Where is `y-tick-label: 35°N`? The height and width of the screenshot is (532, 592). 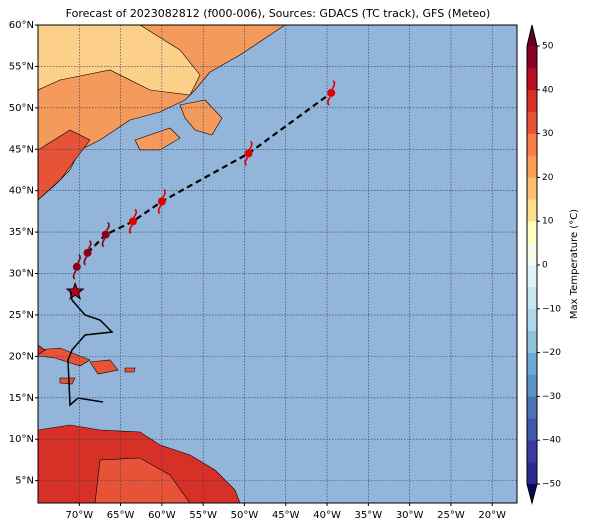
y-tick-label: 35°N is located at coordinates (21, 232).